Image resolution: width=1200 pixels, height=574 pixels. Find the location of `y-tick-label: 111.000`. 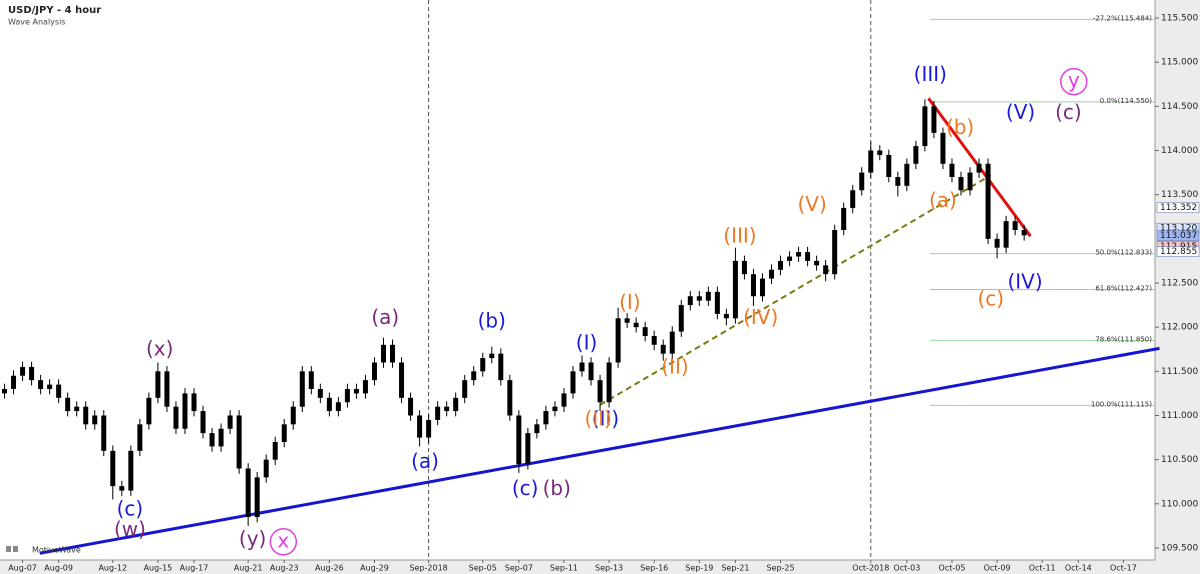

y-tick-label: 111.000 is located at coordinates (1179, 416).